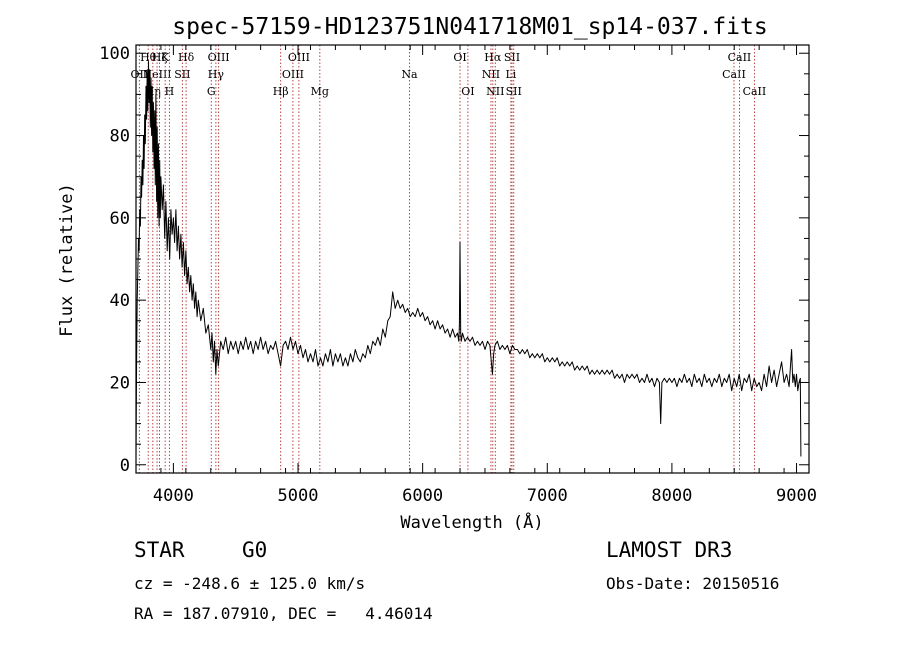 The width and height of the screenshot is (900, 649). I want to click on y-tick-label: 20, so click(120, 383).